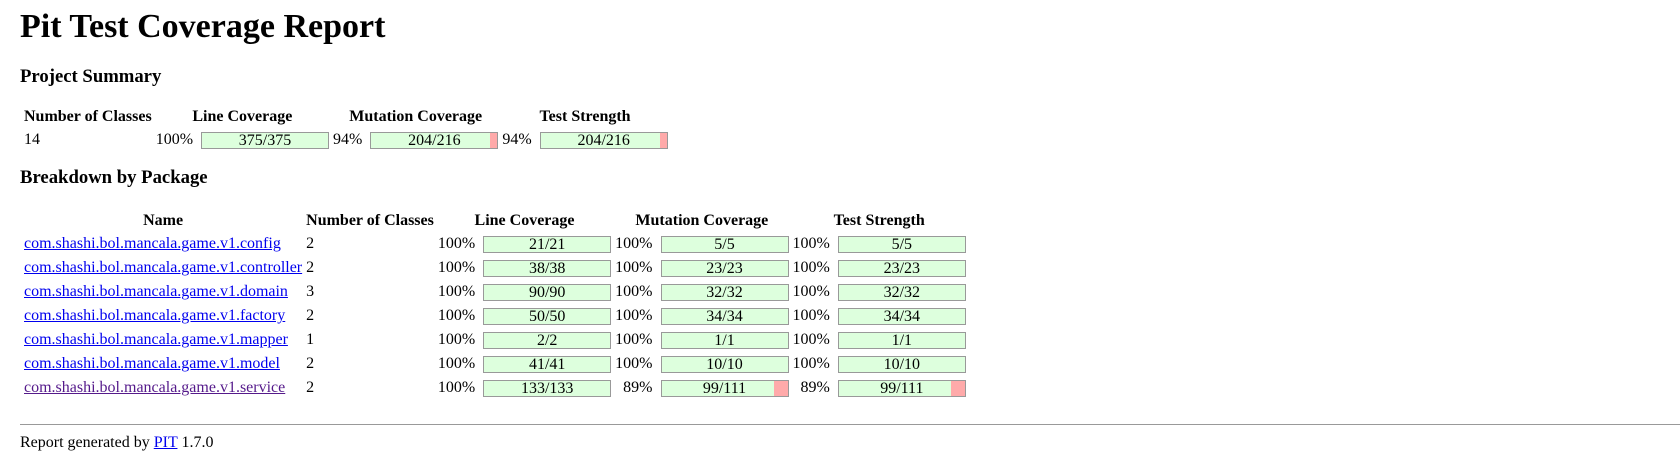 The image size is (1680, 459). Describe the element at coordinates (155, 315) in the screenshot. I see `package-link: com.shashi.bol.mancala.game.v1.factory` at that location.